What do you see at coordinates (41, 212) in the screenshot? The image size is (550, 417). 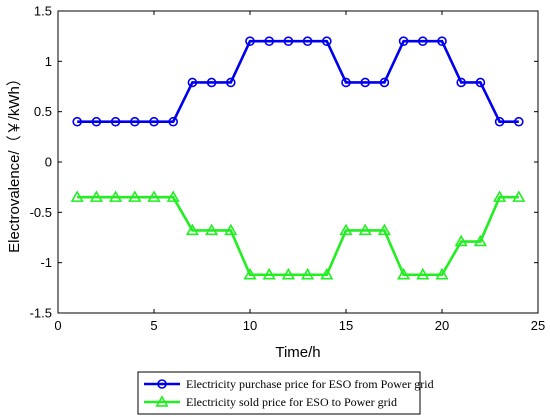 I see `y-tick-label: -0.5` at bounding box center [41, 212].